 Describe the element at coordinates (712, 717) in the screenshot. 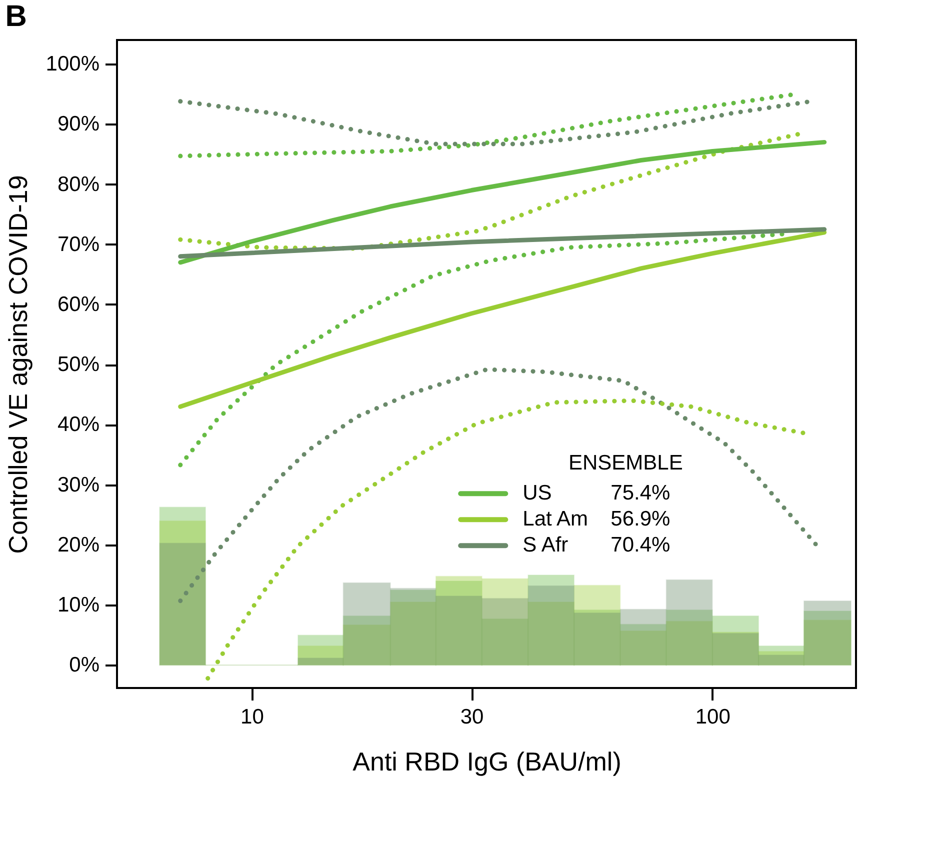

I see `x-tick-label: 100` at that location.